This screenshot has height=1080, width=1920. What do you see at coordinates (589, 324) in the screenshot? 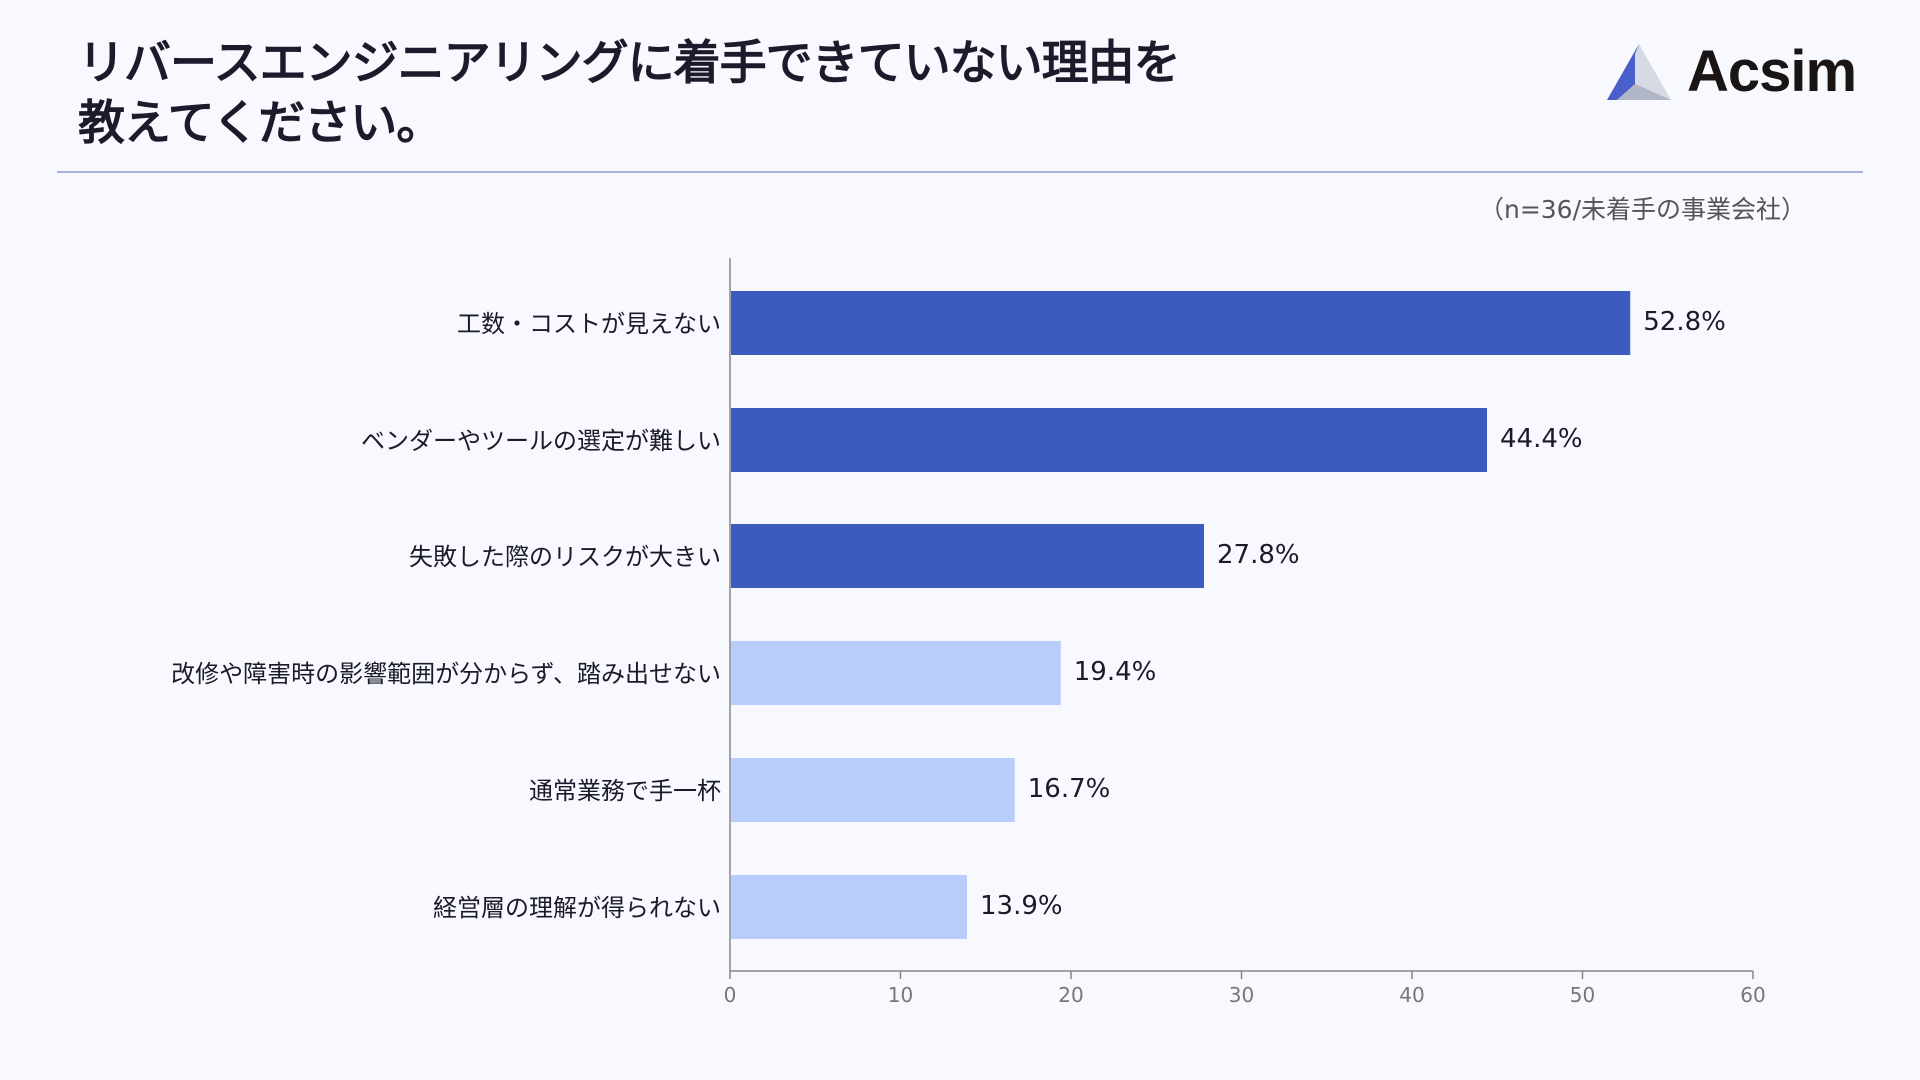
I see `category-label: 工数・コストが見えない` at bounding box center [589, 324].